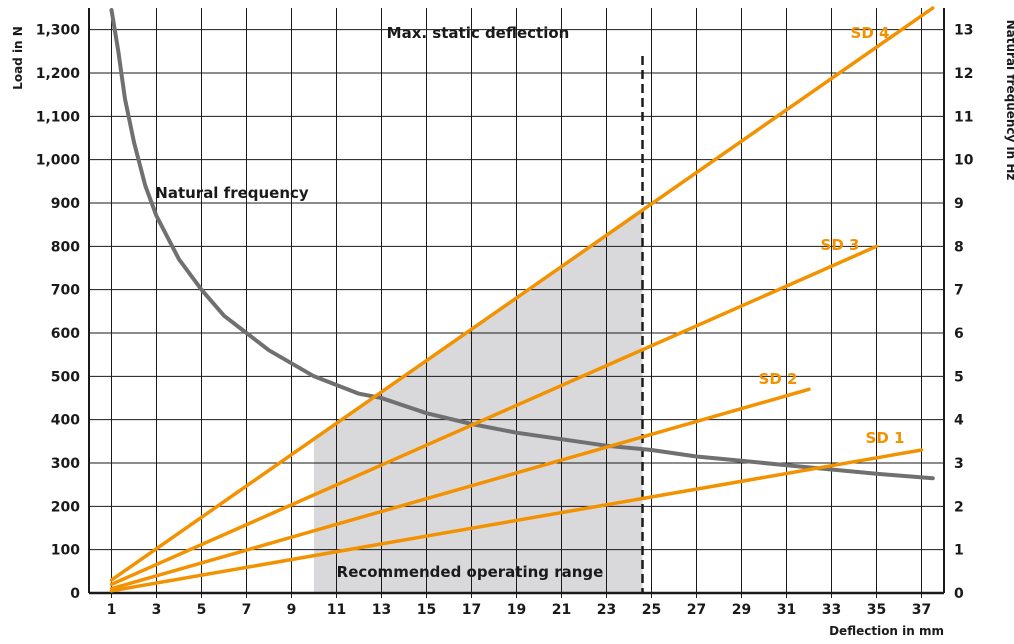 This screenshot has height=644, width=1014. Describe the element at coordinates (959, 421) in the screenshot. I see `y2-tick-label: 4` at that location.